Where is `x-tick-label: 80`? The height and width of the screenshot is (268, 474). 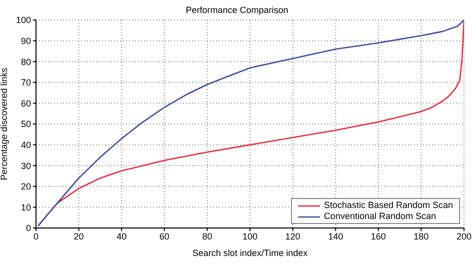 x-tick-label: 80 is located at coordinates (207, 236).